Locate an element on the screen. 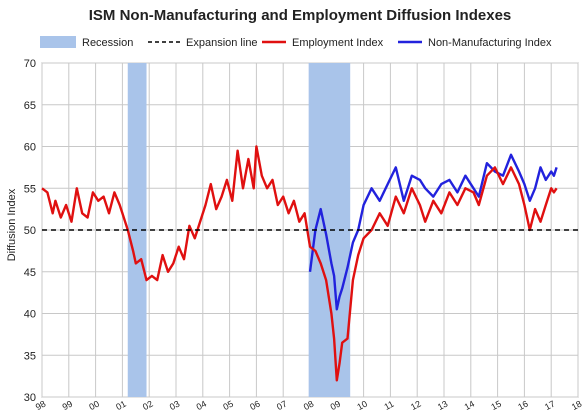 Image resolution: width=585 pixels, height=416 pixels. x-tick-label: 99 is located at coordinates (68, 406).